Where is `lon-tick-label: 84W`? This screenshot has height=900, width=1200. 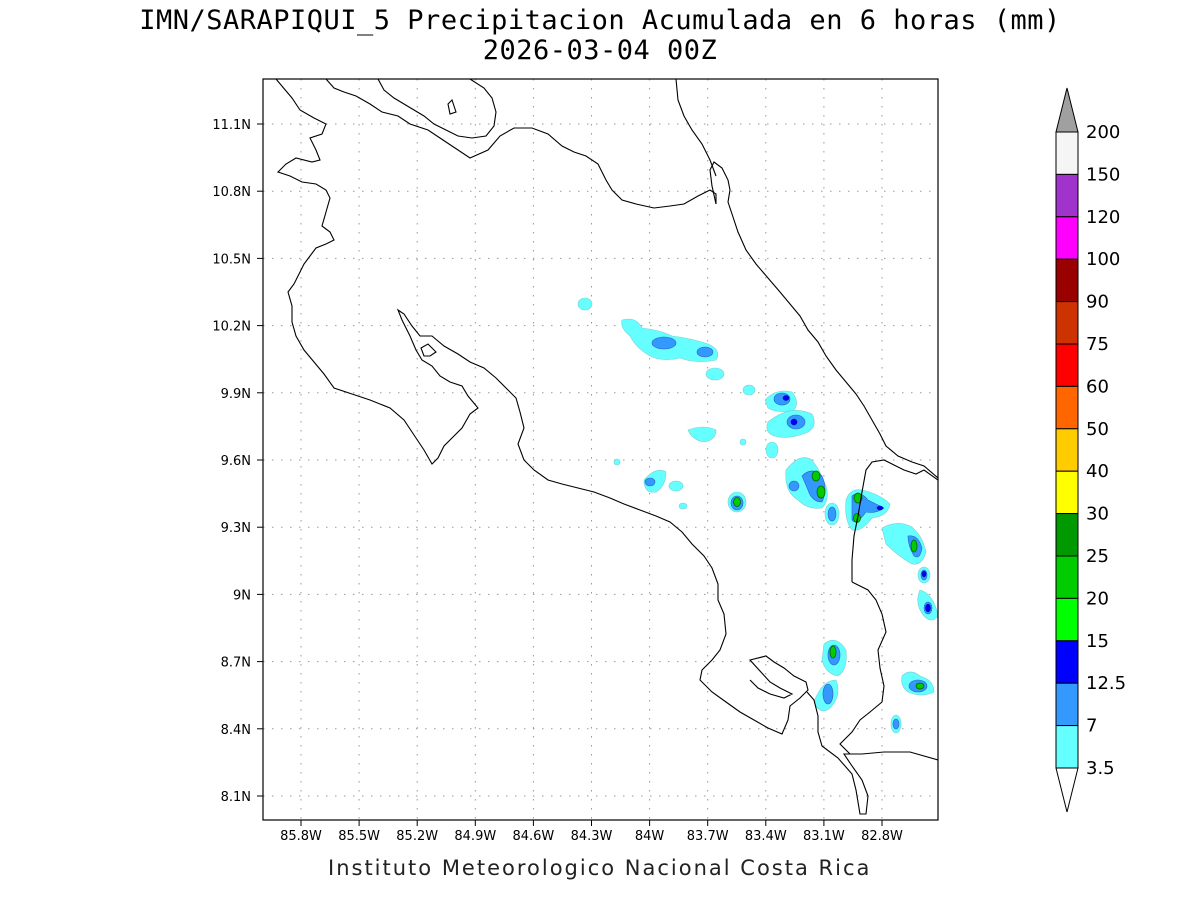 lon-tick-label: 84W is located at coordinates (650, 836).